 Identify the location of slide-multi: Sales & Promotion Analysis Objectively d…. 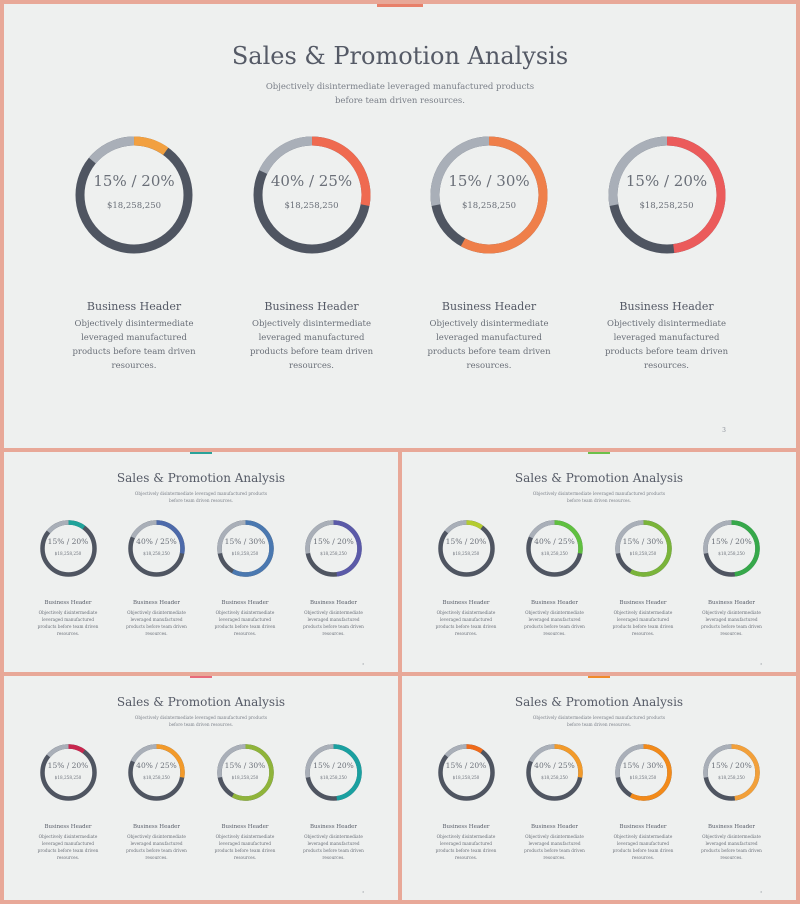
(201, 788).